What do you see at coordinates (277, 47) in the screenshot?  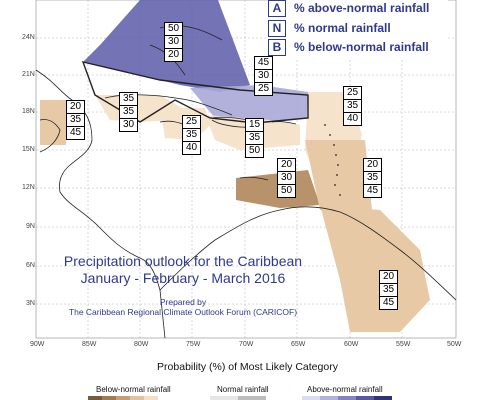 I see `legend-key-below: B` at bounding box center [277, 47].